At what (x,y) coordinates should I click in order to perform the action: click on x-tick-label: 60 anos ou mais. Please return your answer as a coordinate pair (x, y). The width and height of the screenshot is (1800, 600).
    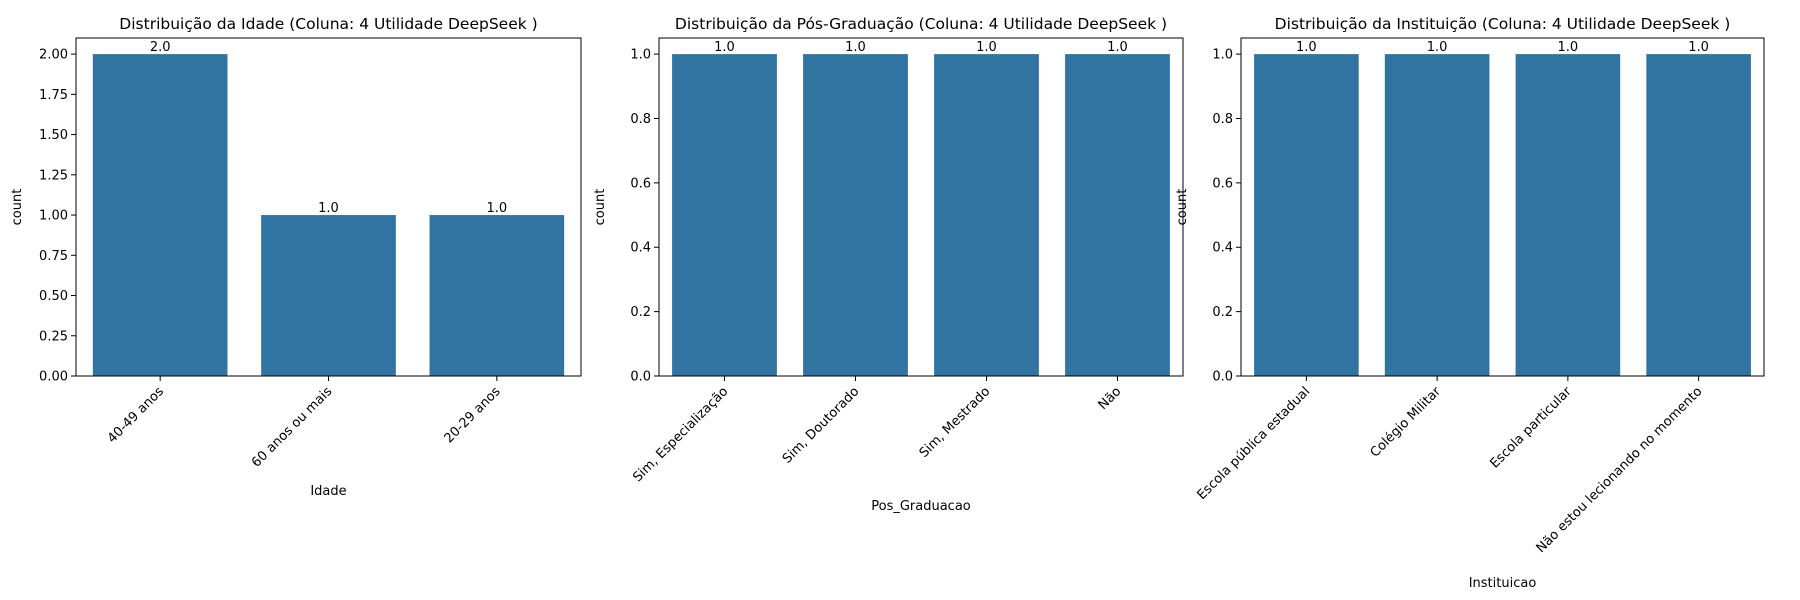
    Looking at the image, I should click on (292, 427).